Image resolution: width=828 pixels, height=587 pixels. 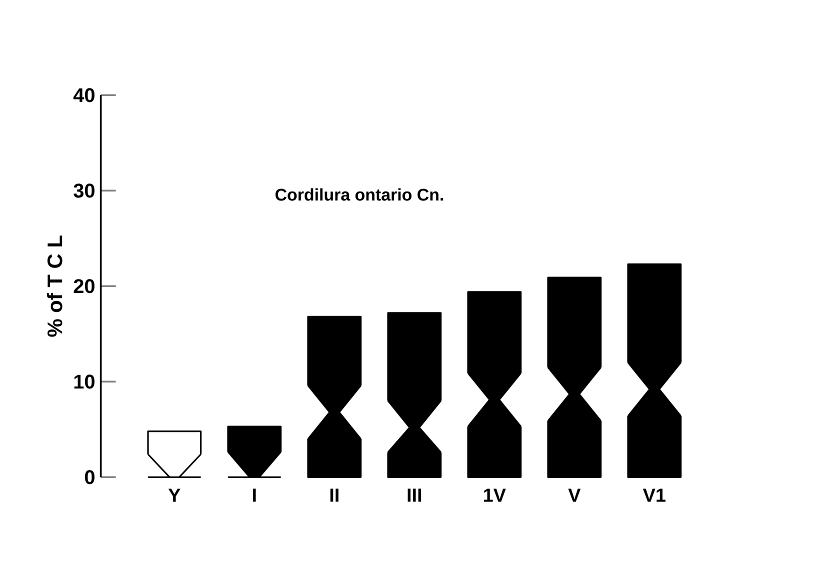 I want to click on x-tick-label: Y, so click(x=174, y=495).